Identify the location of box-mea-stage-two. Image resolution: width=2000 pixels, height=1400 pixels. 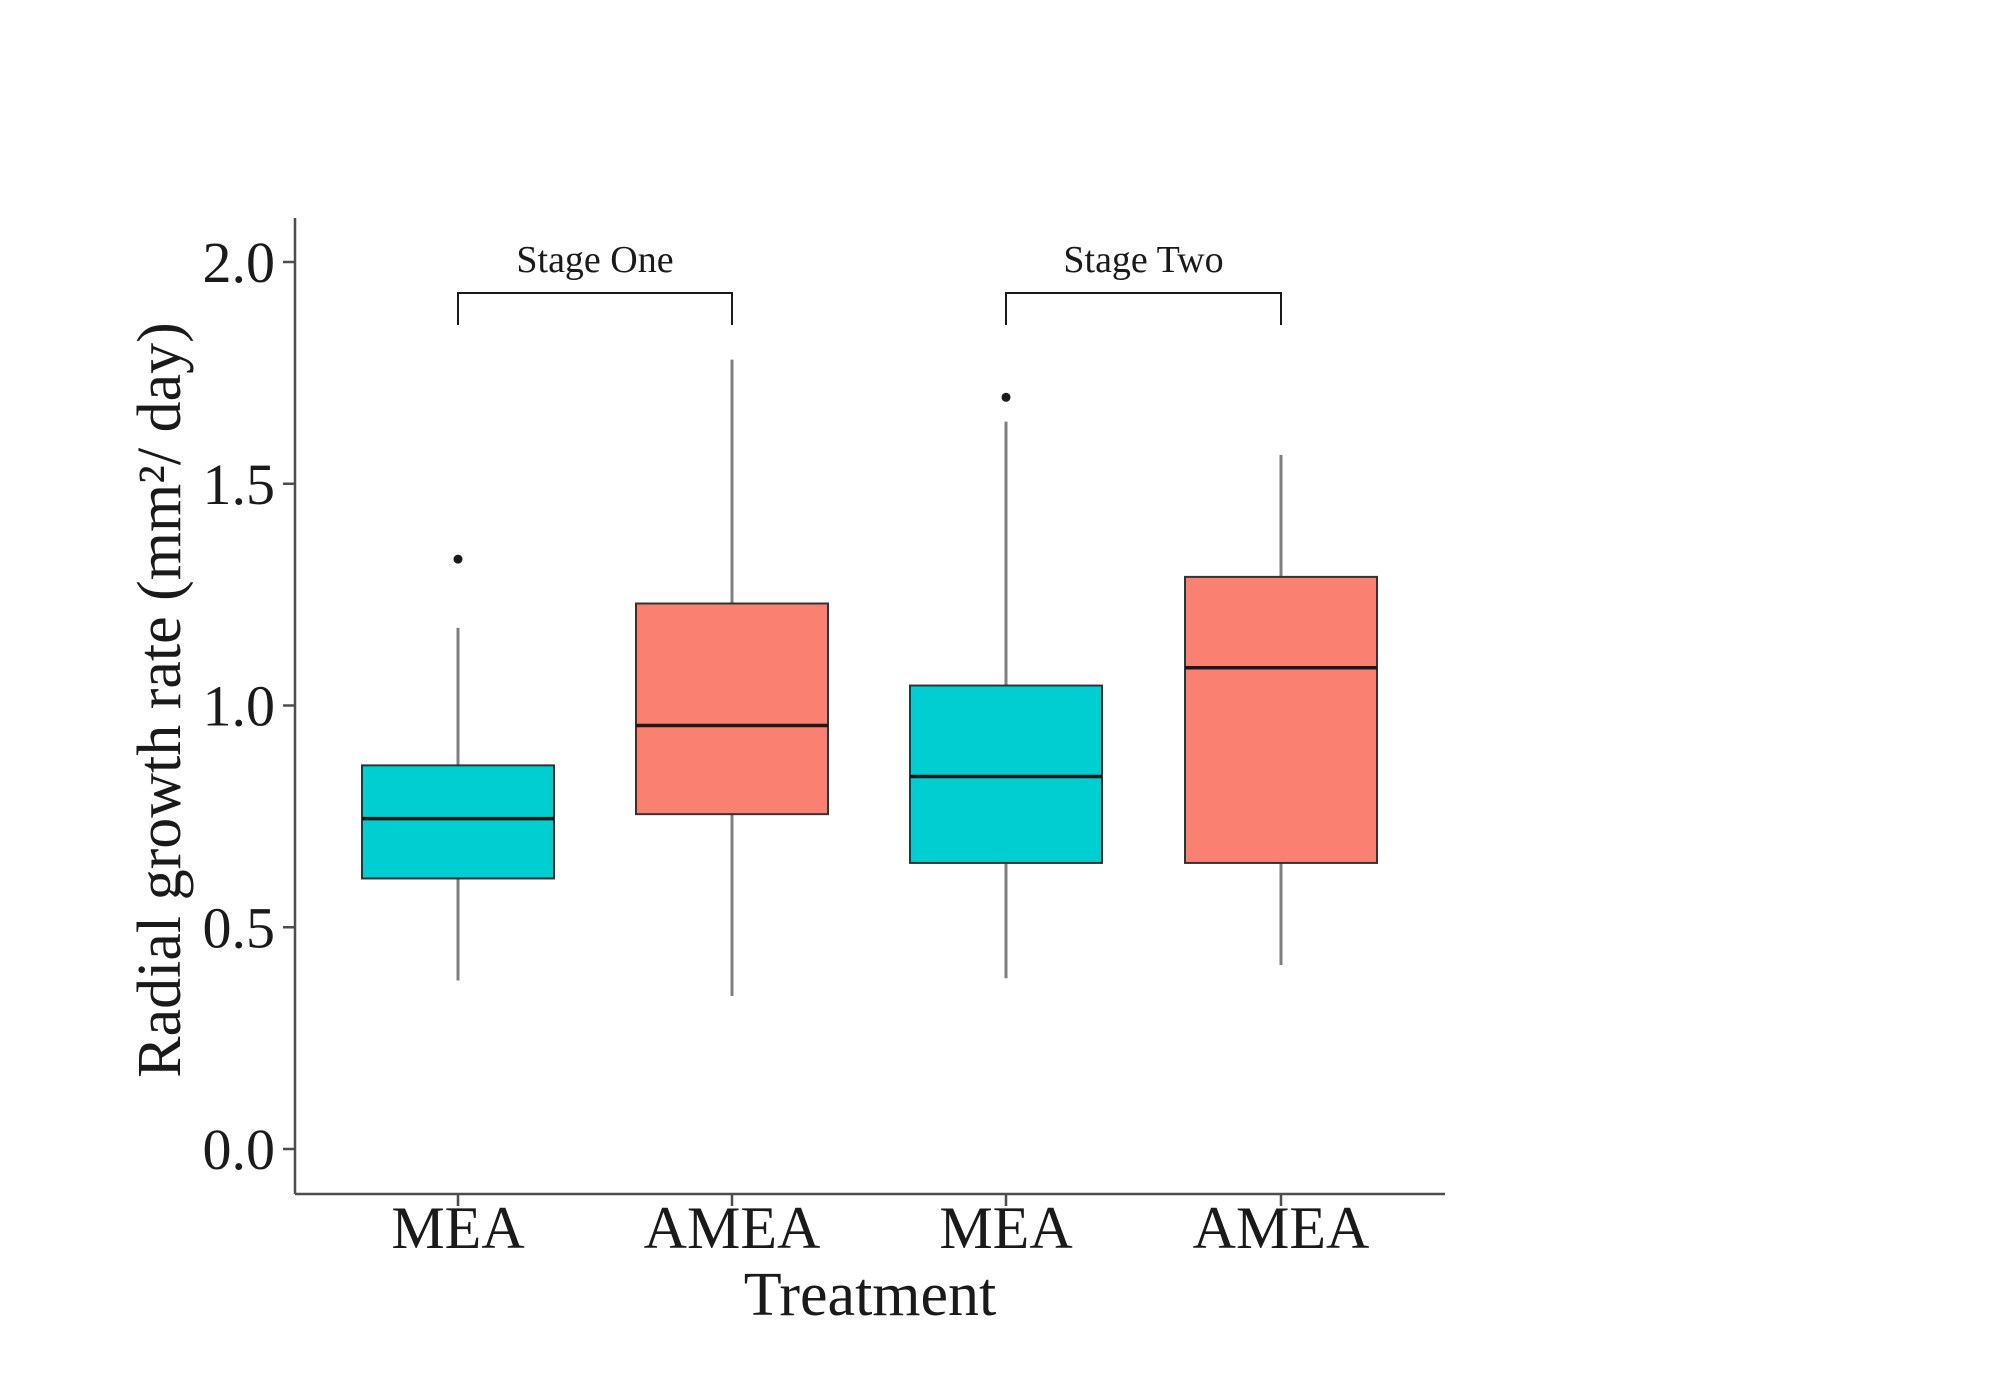
(1006, 685).